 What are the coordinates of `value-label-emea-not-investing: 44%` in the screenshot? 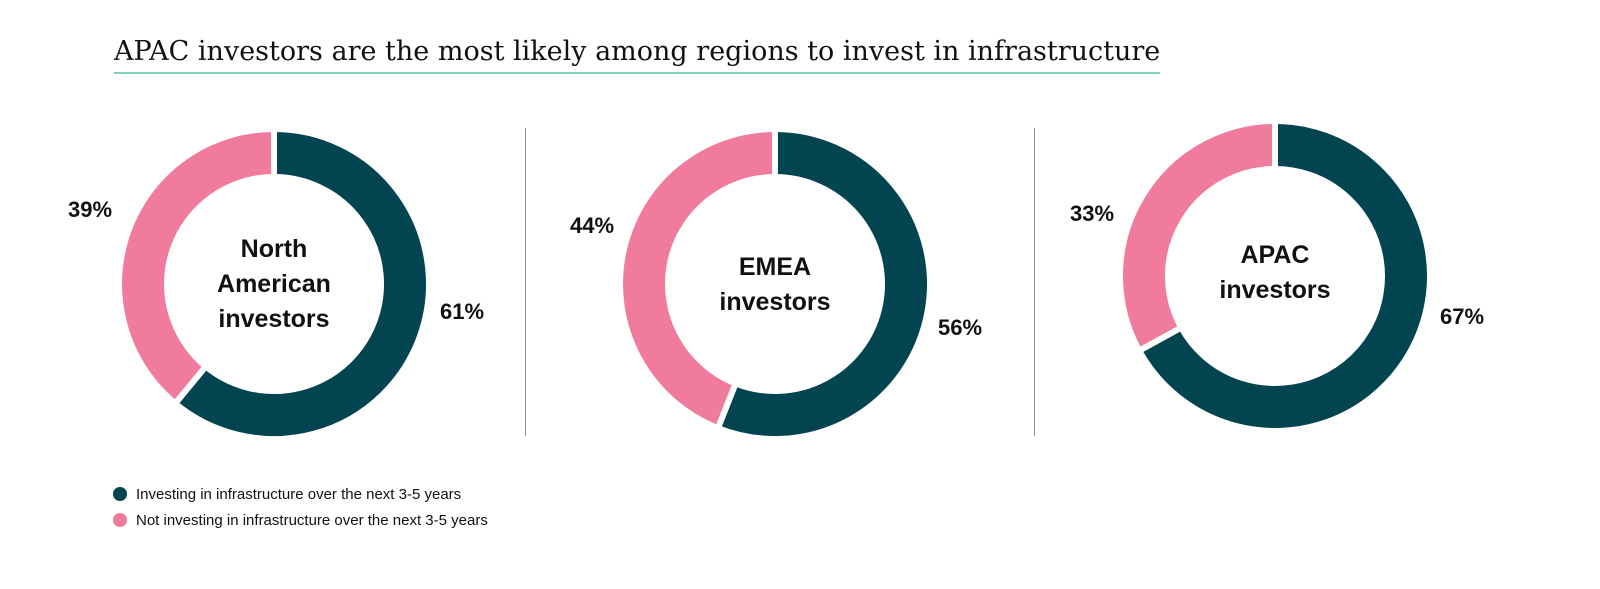 It's located at (592, 225).